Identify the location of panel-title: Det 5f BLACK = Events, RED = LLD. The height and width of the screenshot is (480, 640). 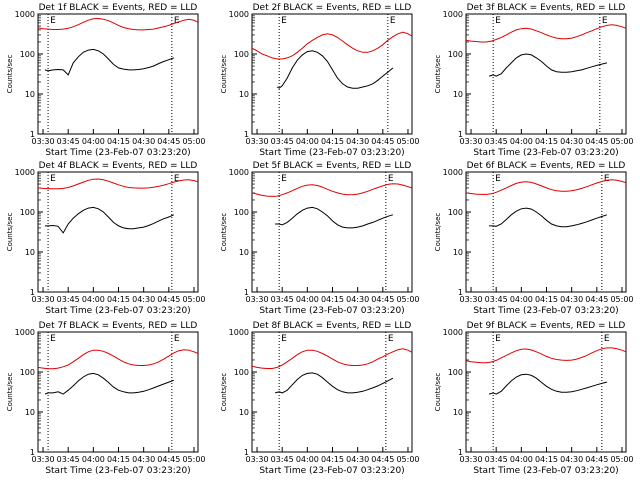
(332, 166).